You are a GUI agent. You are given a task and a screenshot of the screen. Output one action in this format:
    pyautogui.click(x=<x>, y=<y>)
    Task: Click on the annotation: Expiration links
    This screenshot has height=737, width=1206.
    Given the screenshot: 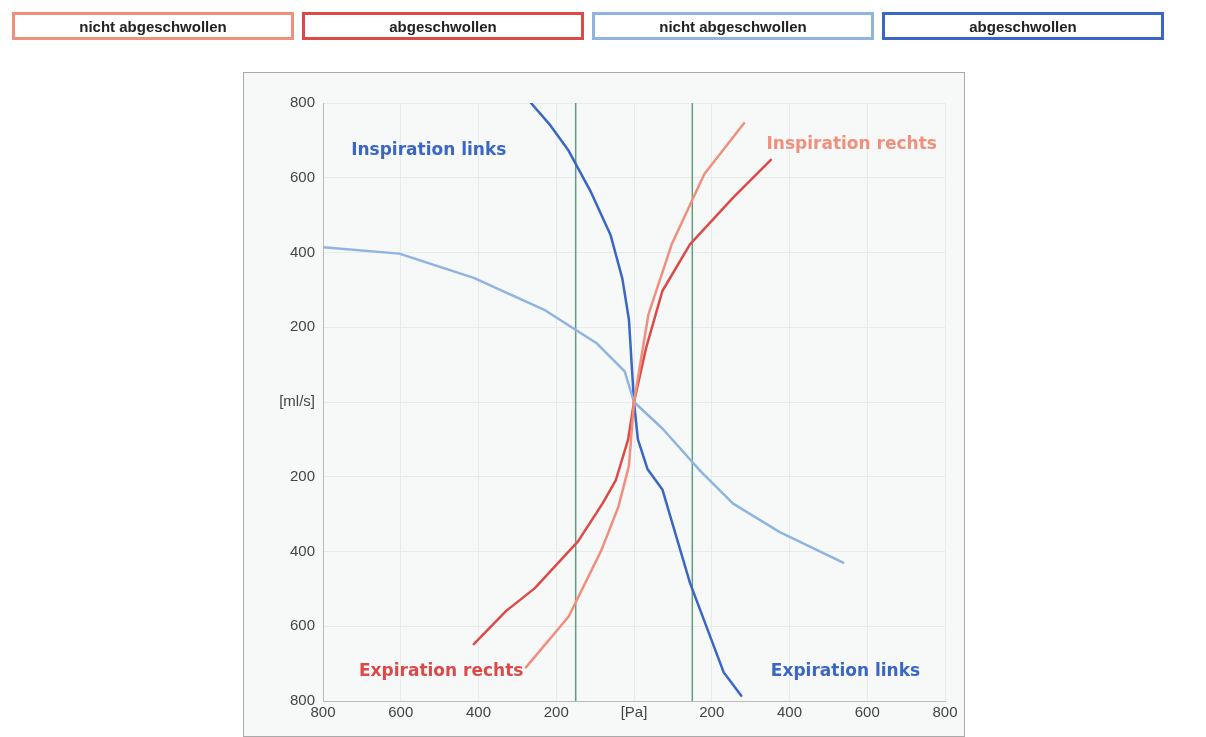 What is the action you would take?
    pyautogui.click(x=845, y=669)
    